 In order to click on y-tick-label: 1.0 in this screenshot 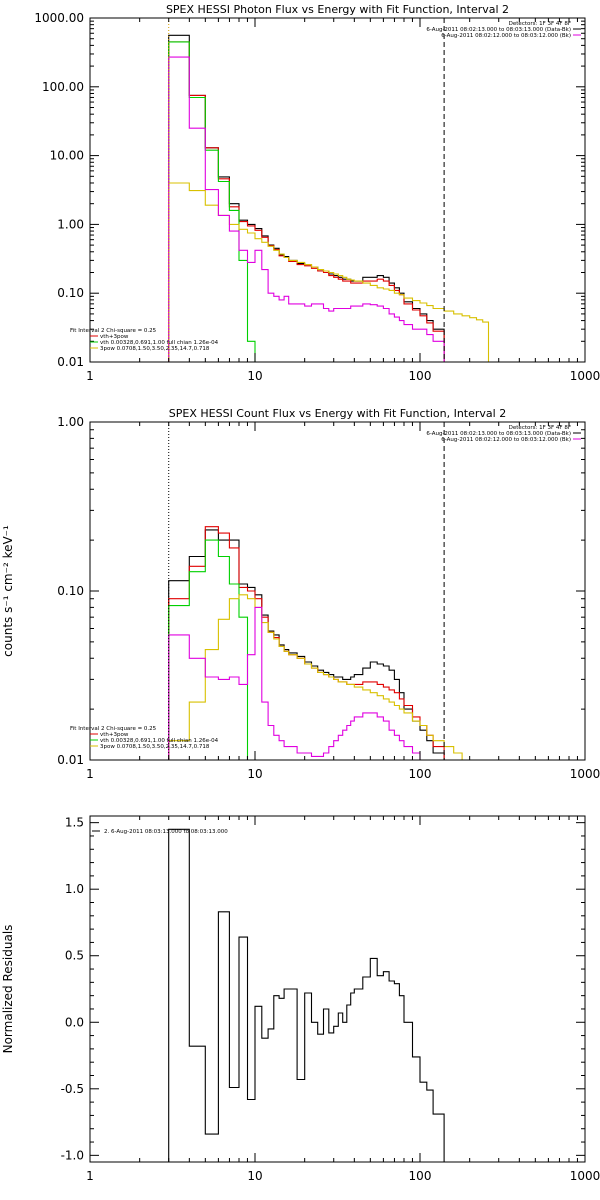, I will do `click(74, 889)`.